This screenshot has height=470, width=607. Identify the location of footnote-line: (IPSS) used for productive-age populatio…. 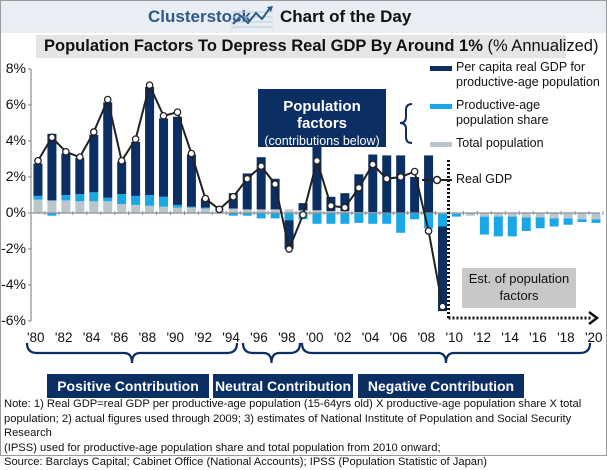
(222, 447).